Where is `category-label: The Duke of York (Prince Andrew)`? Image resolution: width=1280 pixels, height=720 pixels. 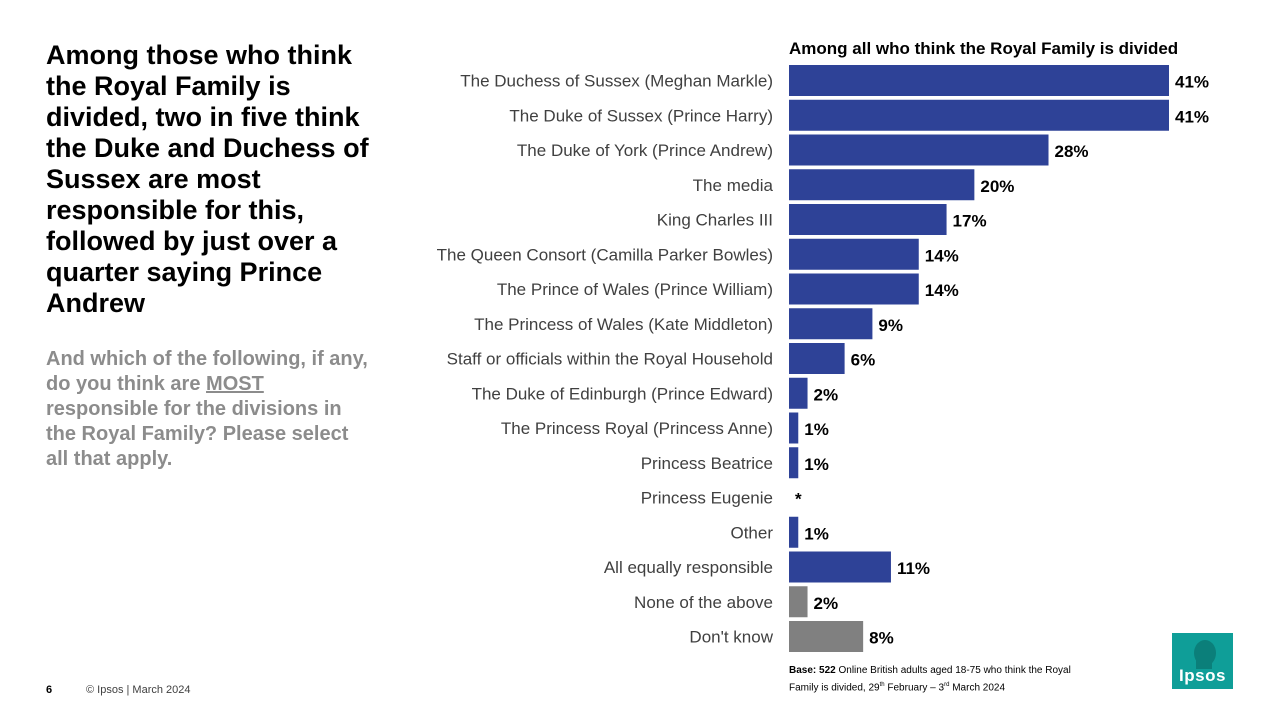 category-label: The Duke of York (Prince Andrew) is located at coordinates (645, 150).